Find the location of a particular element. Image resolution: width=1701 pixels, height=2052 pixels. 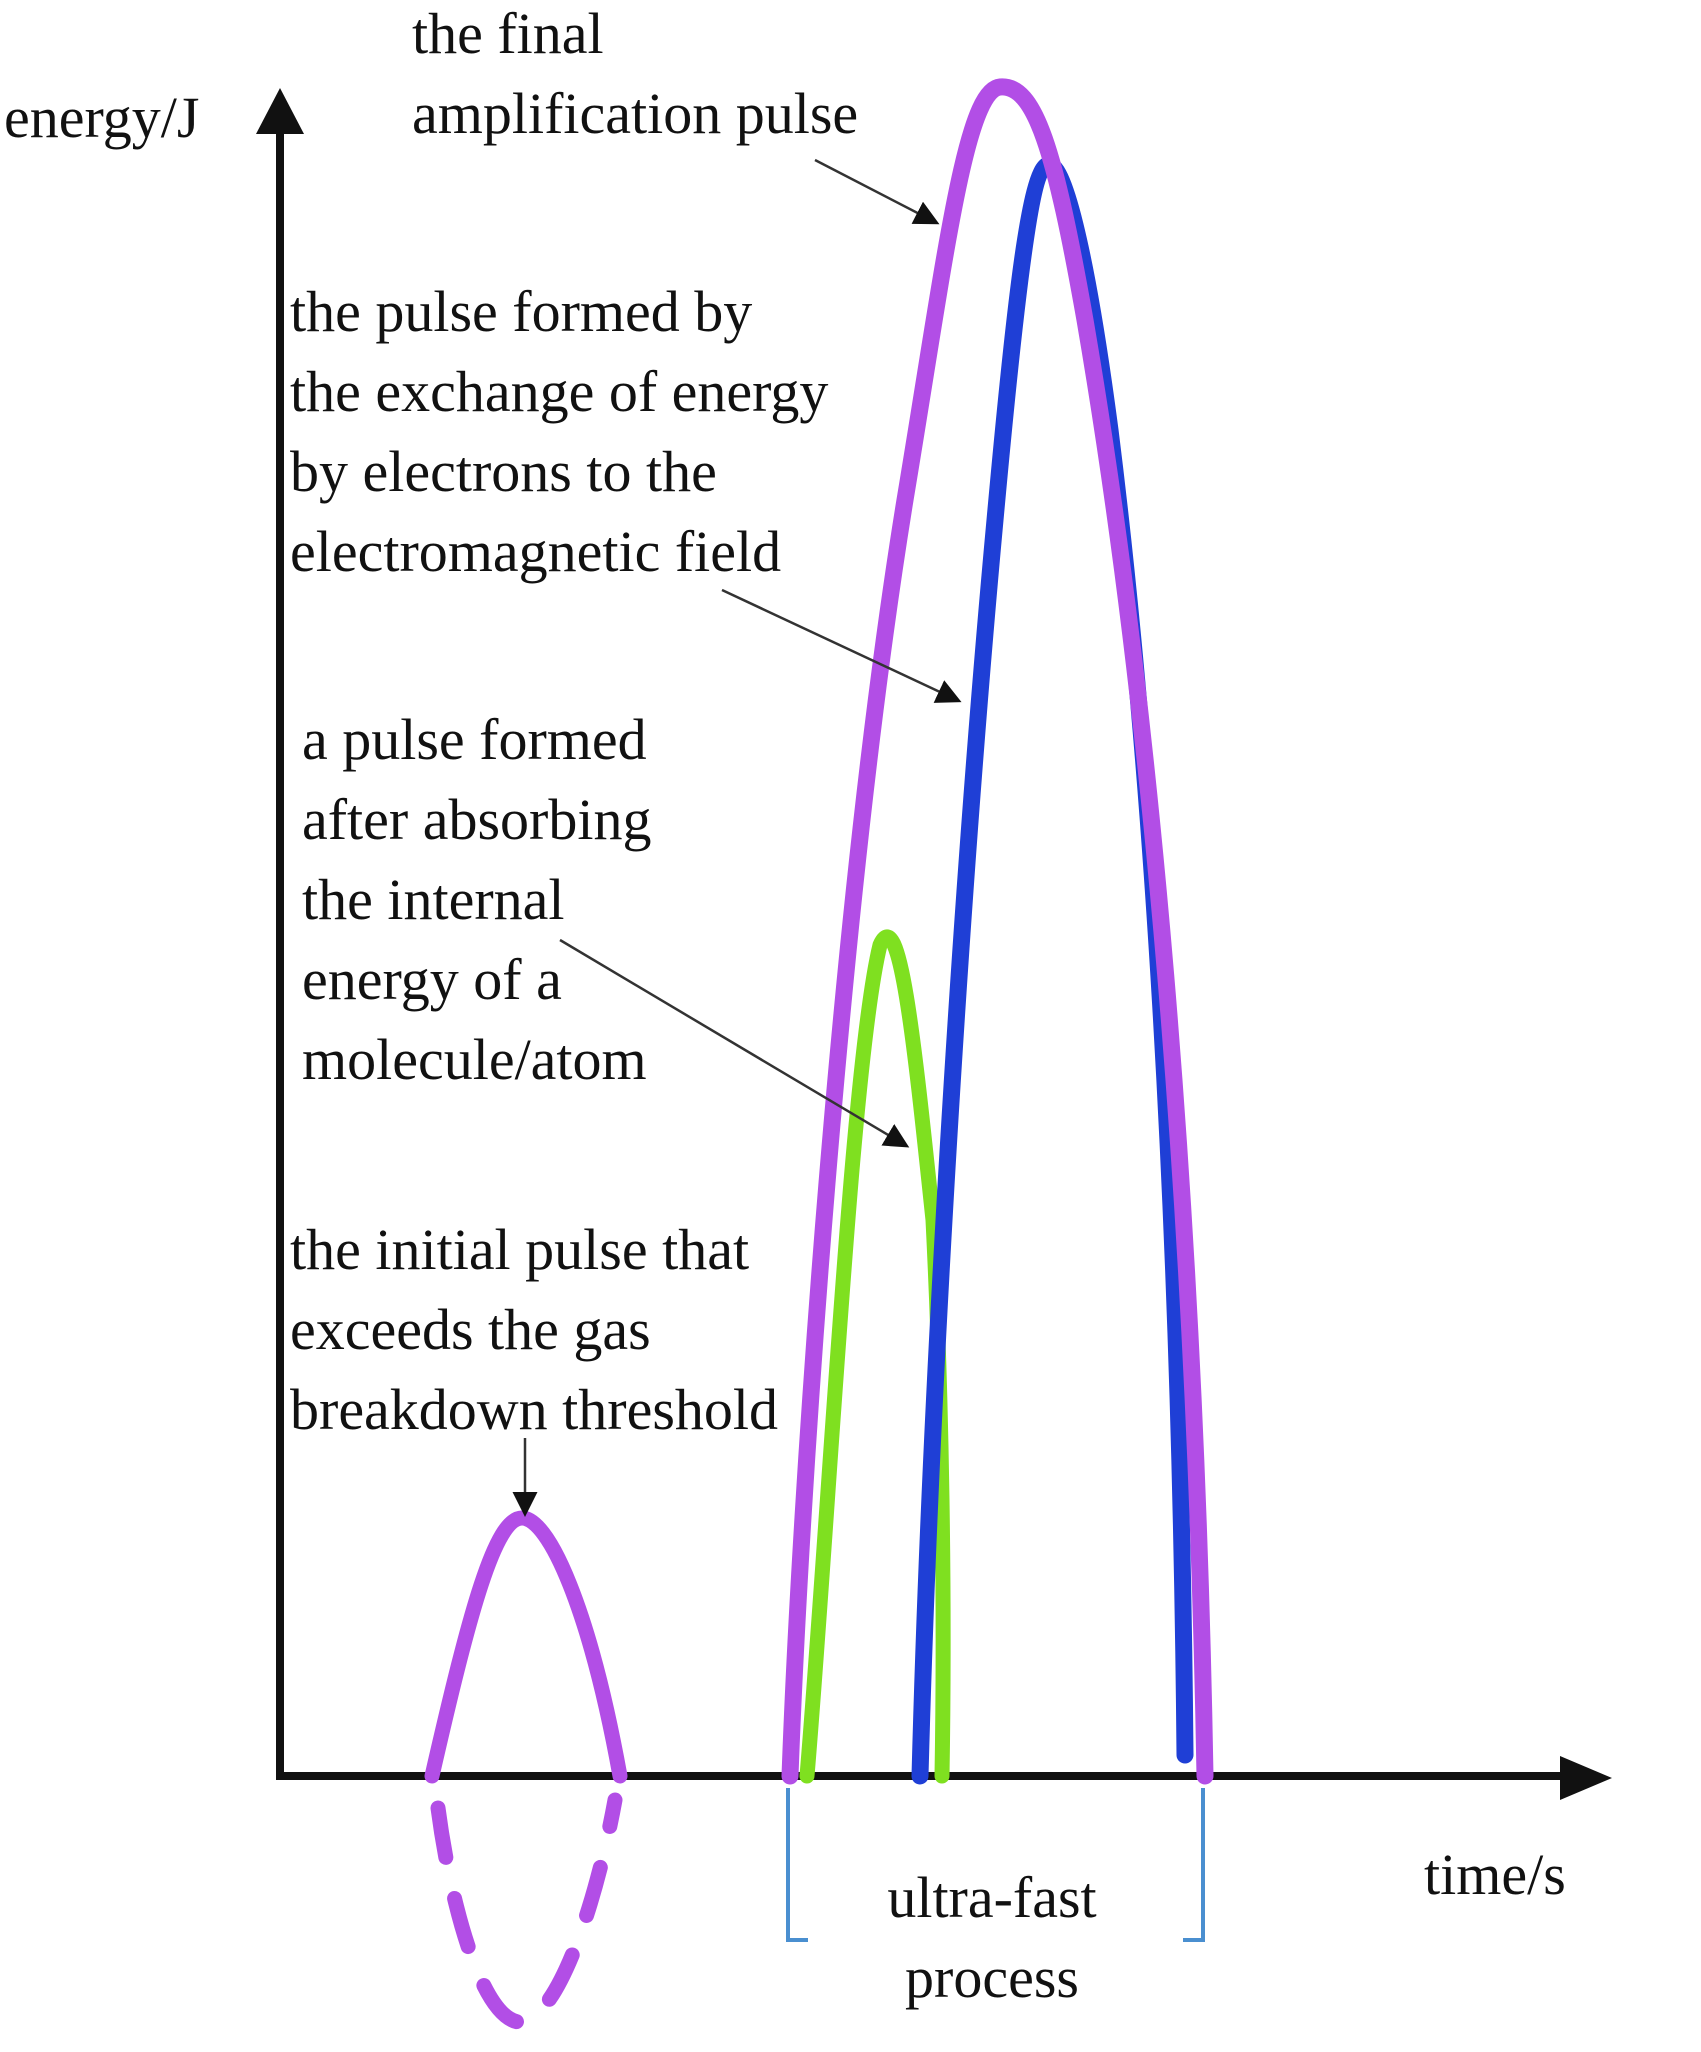

final-pulse-label: the final amplification pulse is located at coordinates (635, 77).